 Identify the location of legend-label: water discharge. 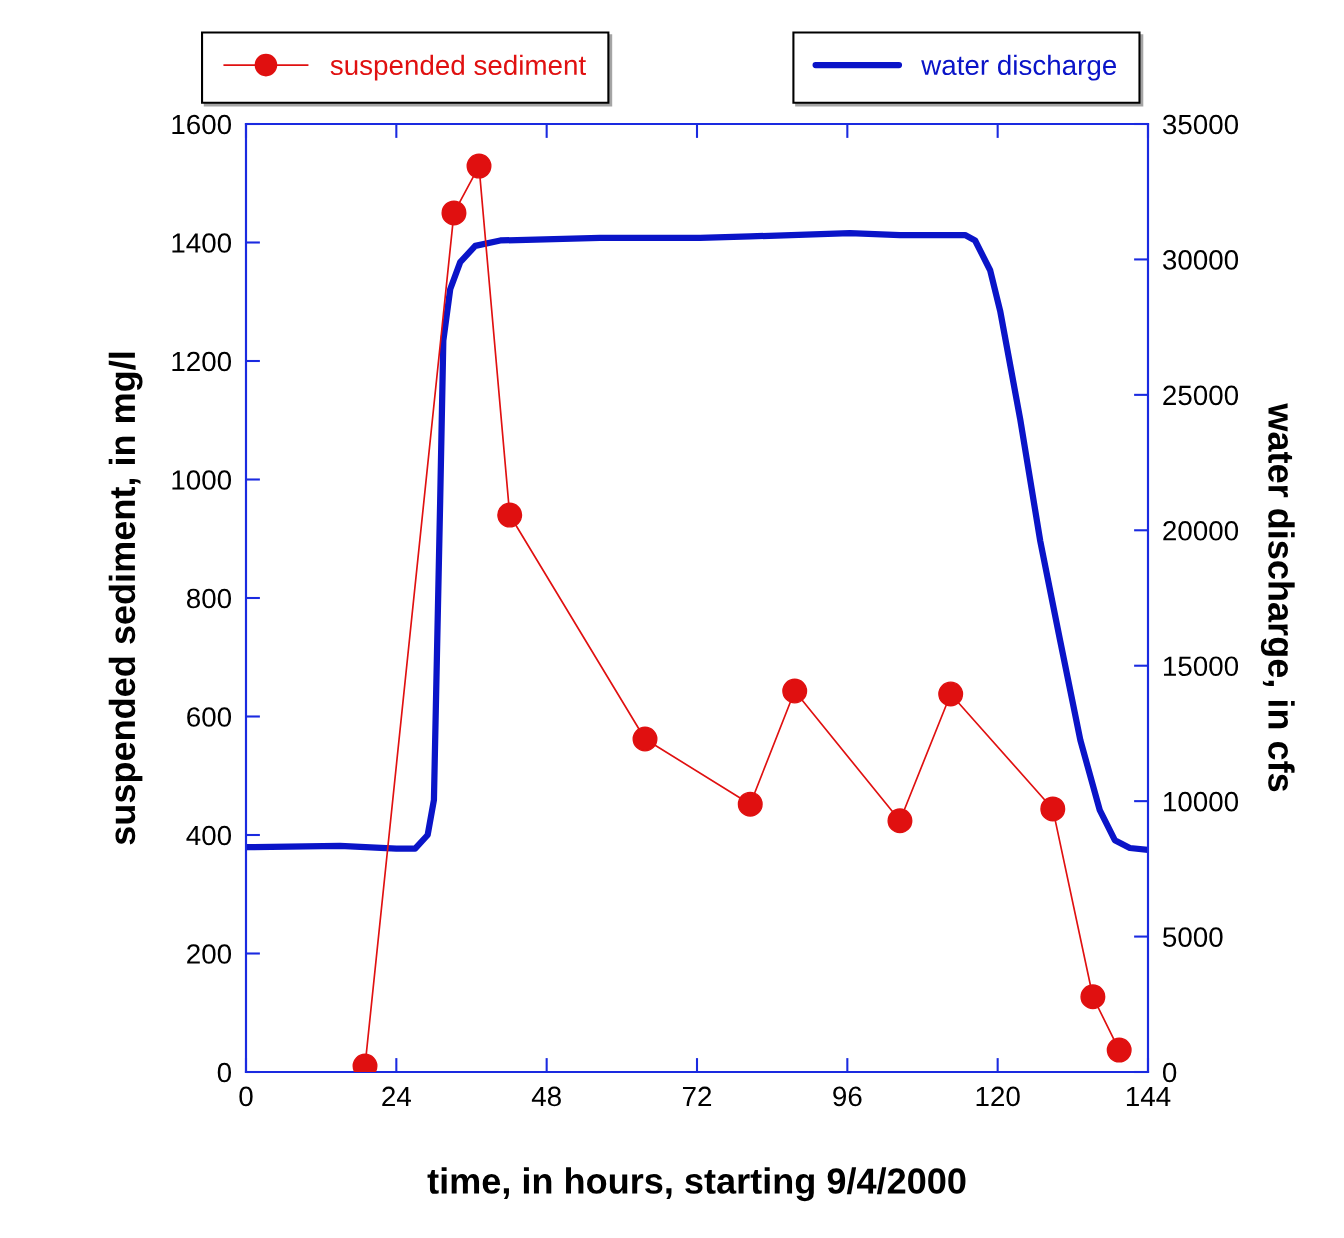
(1019, 67).